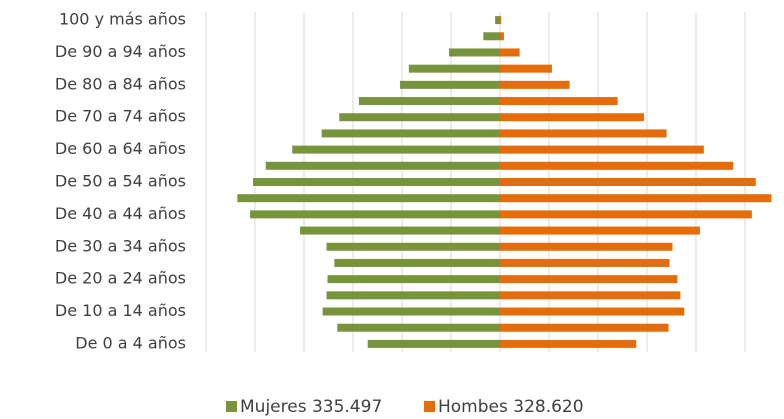 Image resolution: width=784 pixels, height=419 pixels. What do you see at coordinates (120, 213) in the screenshot?
I see `y-tick-label: De 40 a 44 años` at bounding box center [120, 213].